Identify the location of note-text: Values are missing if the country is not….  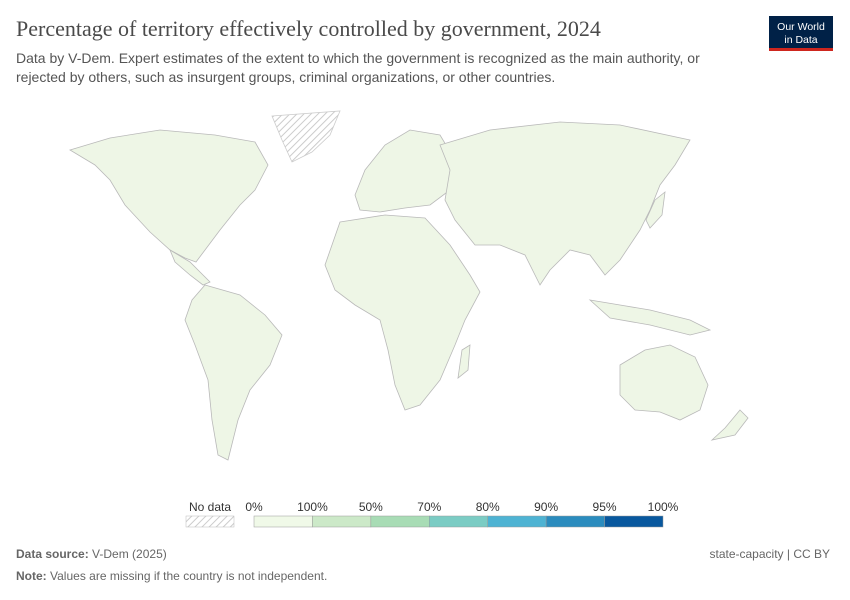
(188, 576).